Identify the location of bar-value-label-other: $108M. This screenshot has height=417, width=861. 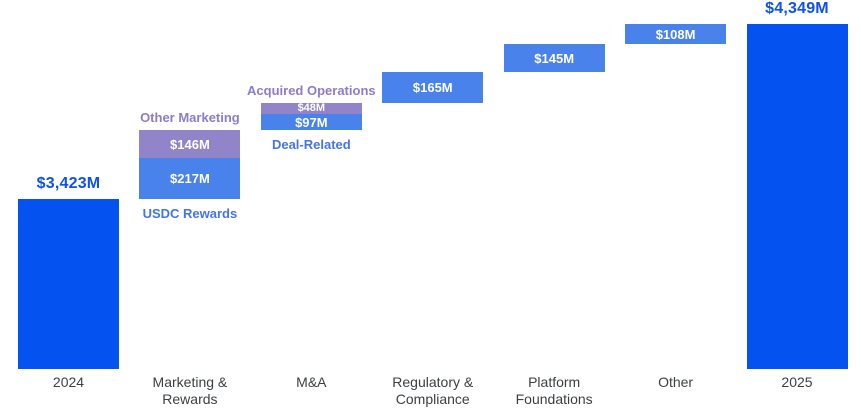
(675, 34).